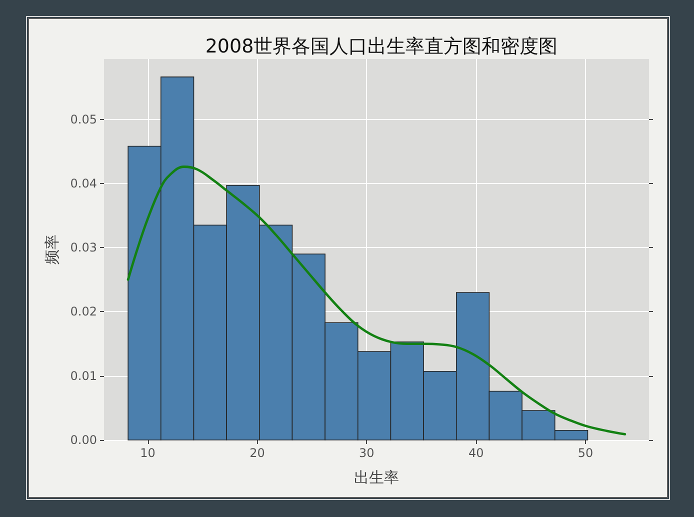 The width and height of the screenshot is (694, 517). What do you see at coordinates (83, 440) in the screenshot?
I see `y-tick-label: 0.00` at bounding box center [83, 440].